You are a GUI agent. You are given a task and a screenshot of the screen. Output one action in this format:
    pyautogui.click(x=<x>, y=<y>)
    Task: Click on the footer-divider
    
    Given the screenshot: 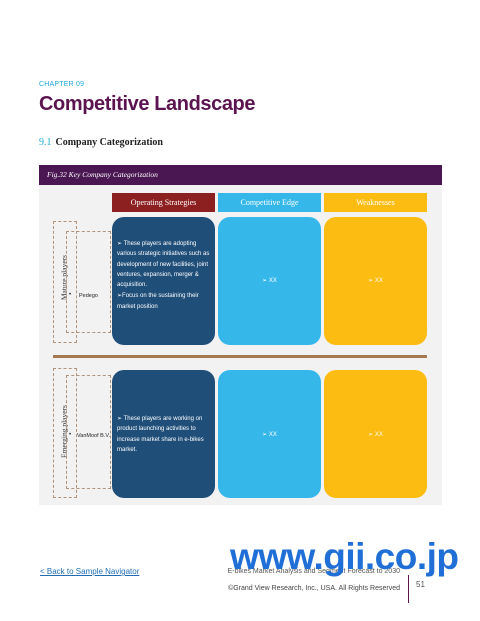 What is the action you would take?
    pyautogui.click(x=408, y=589)
    